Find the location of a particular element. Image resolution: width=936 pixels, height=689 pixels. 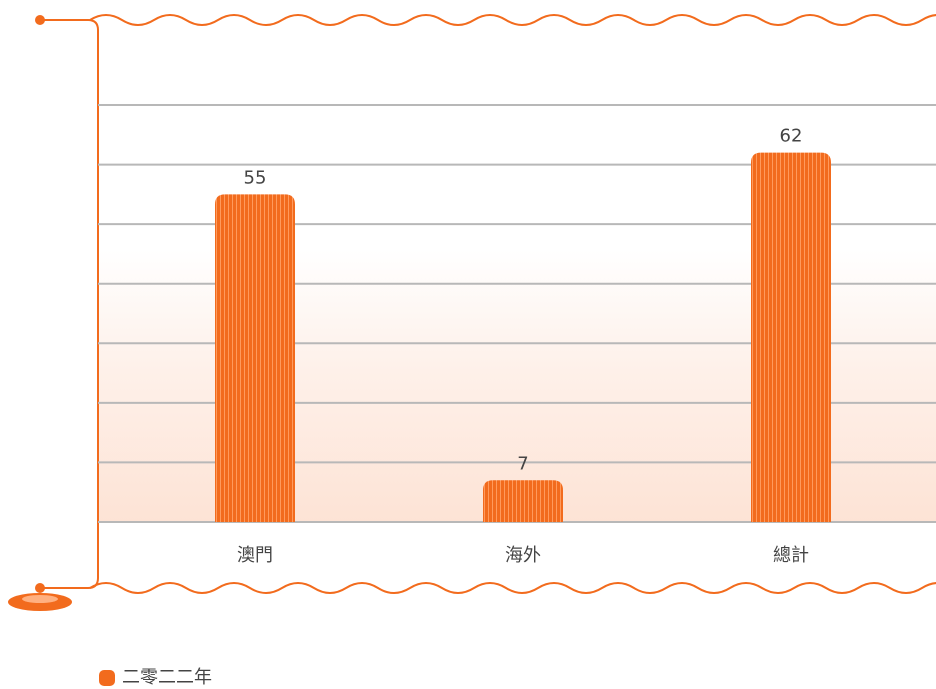

value-label: 7 is located at coordinates (522, 463).